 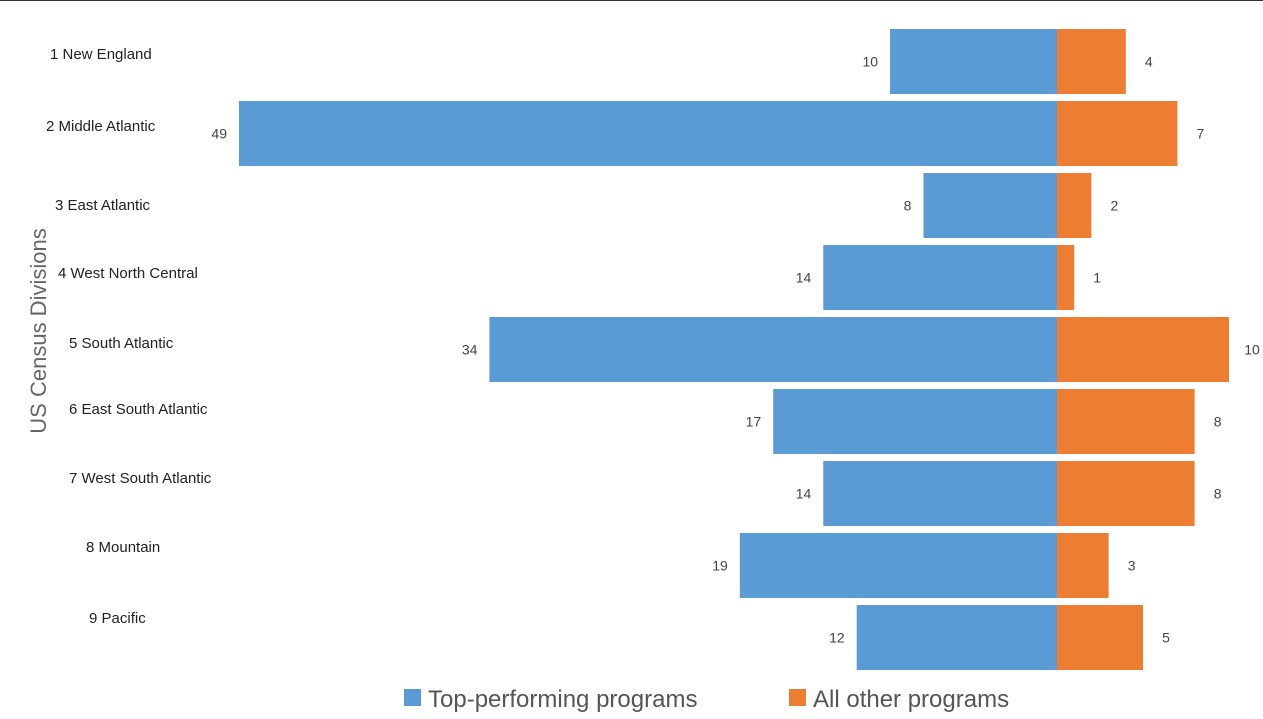 I want to click on category-label: 8 Mountain, so click(x=123, y=547).